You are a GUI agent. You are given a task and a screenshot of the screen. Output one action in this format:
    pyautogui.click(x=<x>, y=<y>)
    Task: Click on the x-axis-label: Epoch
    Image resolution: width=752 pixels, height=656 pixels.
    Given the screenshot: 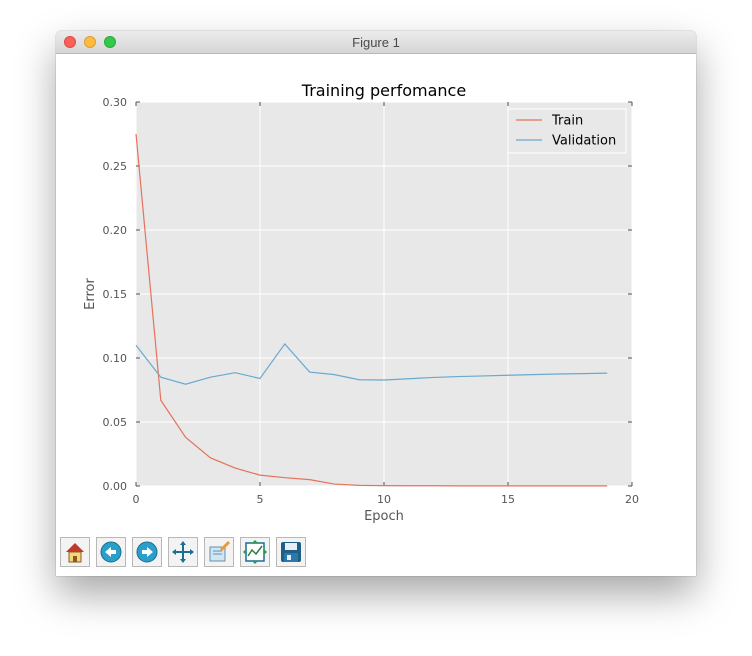 What is the action you would take?
    pyautogui.click(x=384, y=516)
    